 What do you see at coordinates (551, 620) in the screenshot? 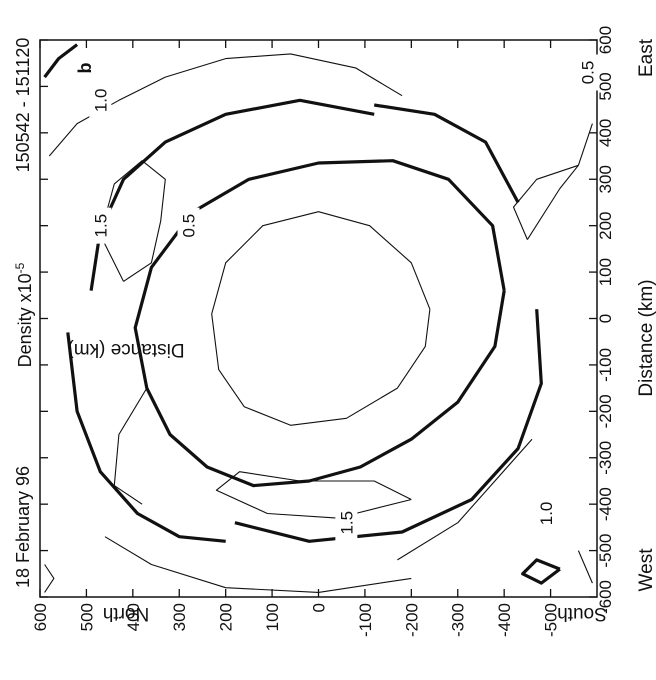
I see `y-tick-label: -500` at bounding box center [551, 620].